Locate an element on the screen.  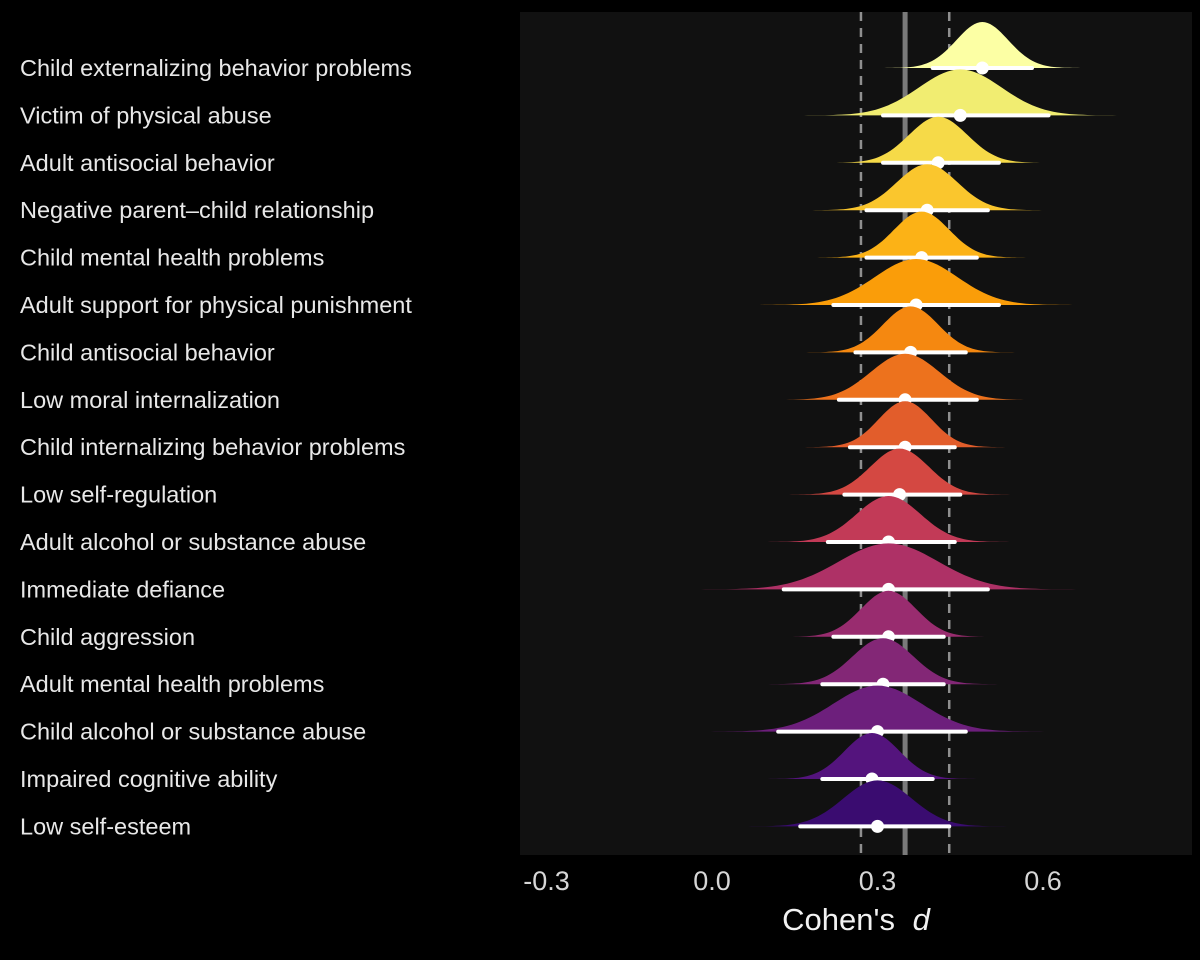
row-label: Child antisocial behavior is located at coordinates (147, 352).